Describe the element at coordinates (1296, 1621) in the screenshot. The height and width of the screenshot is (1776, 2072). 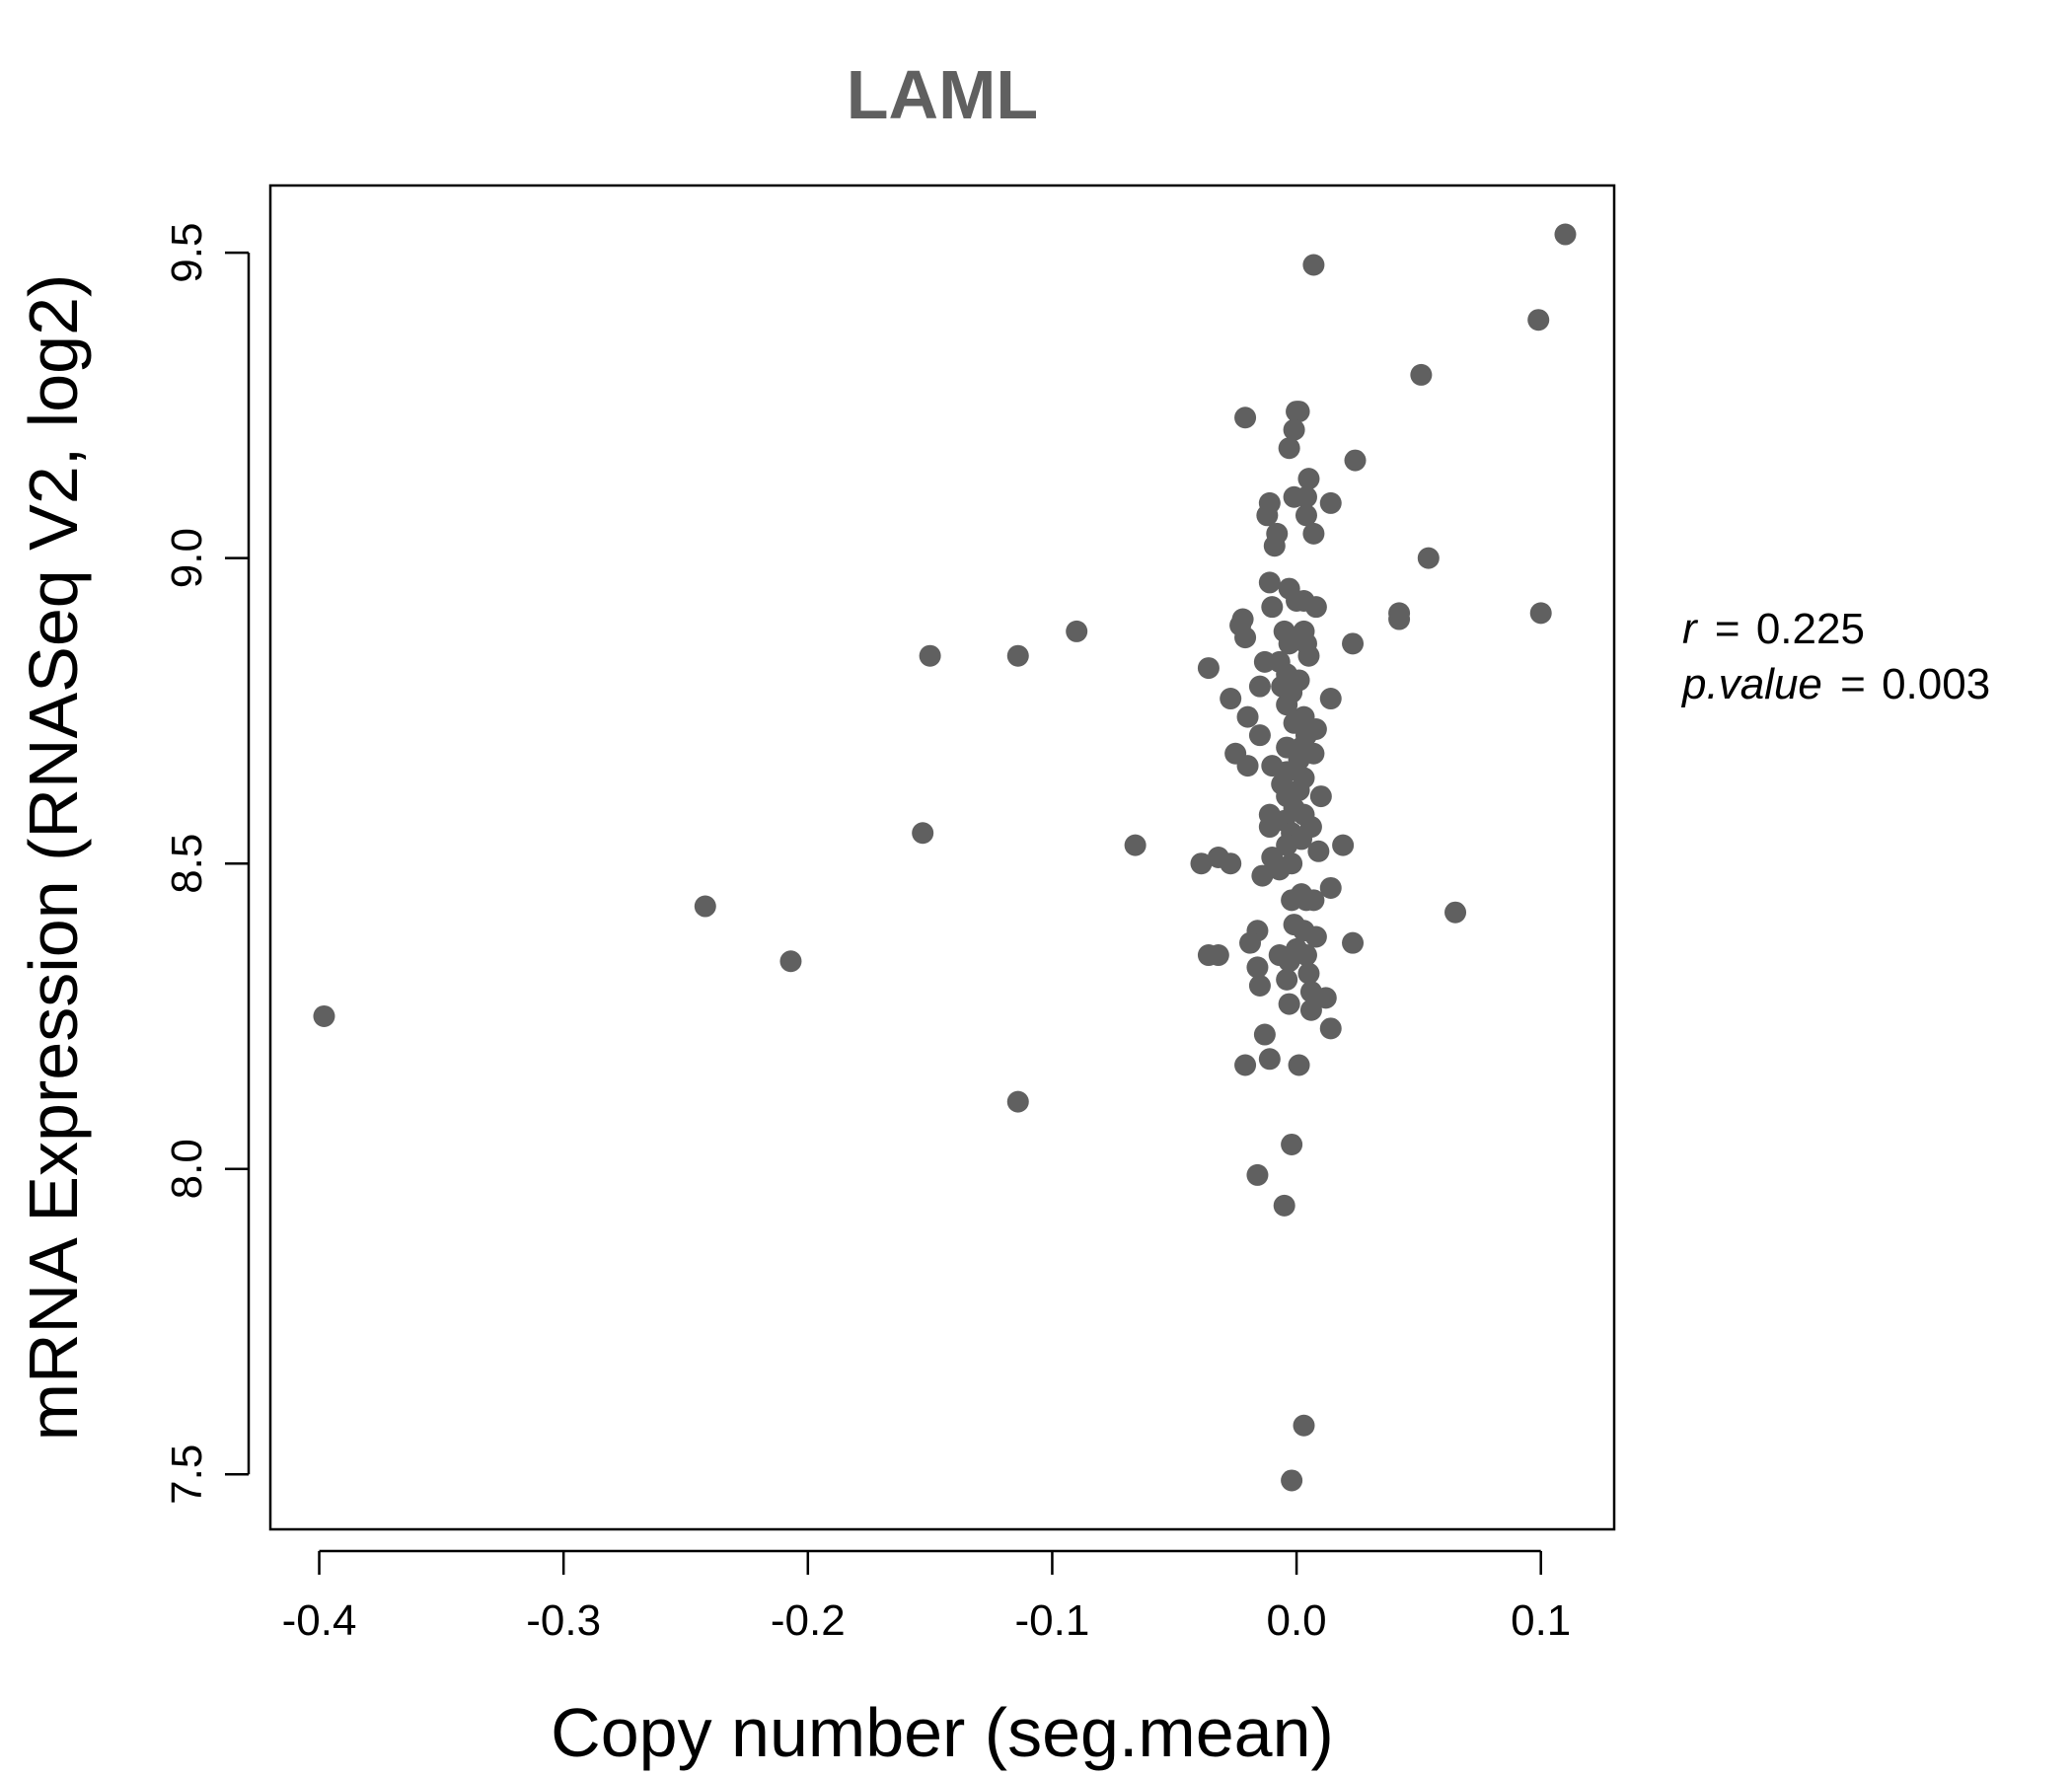
I see `x-tick-label: 0.0` at that location.